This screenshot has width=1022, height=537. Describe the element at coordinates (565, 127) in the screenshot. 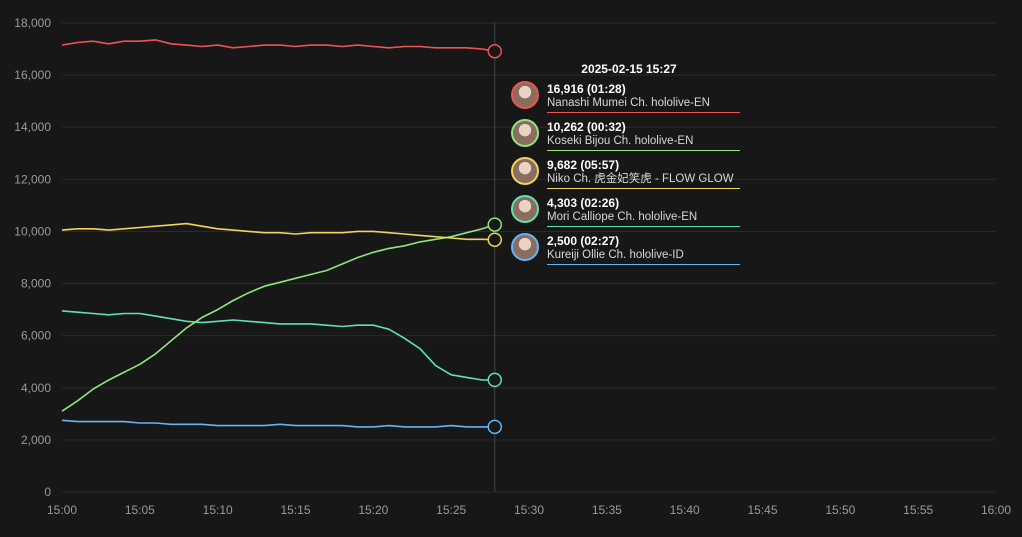

I see `viewer-count: 10,262` at that location.